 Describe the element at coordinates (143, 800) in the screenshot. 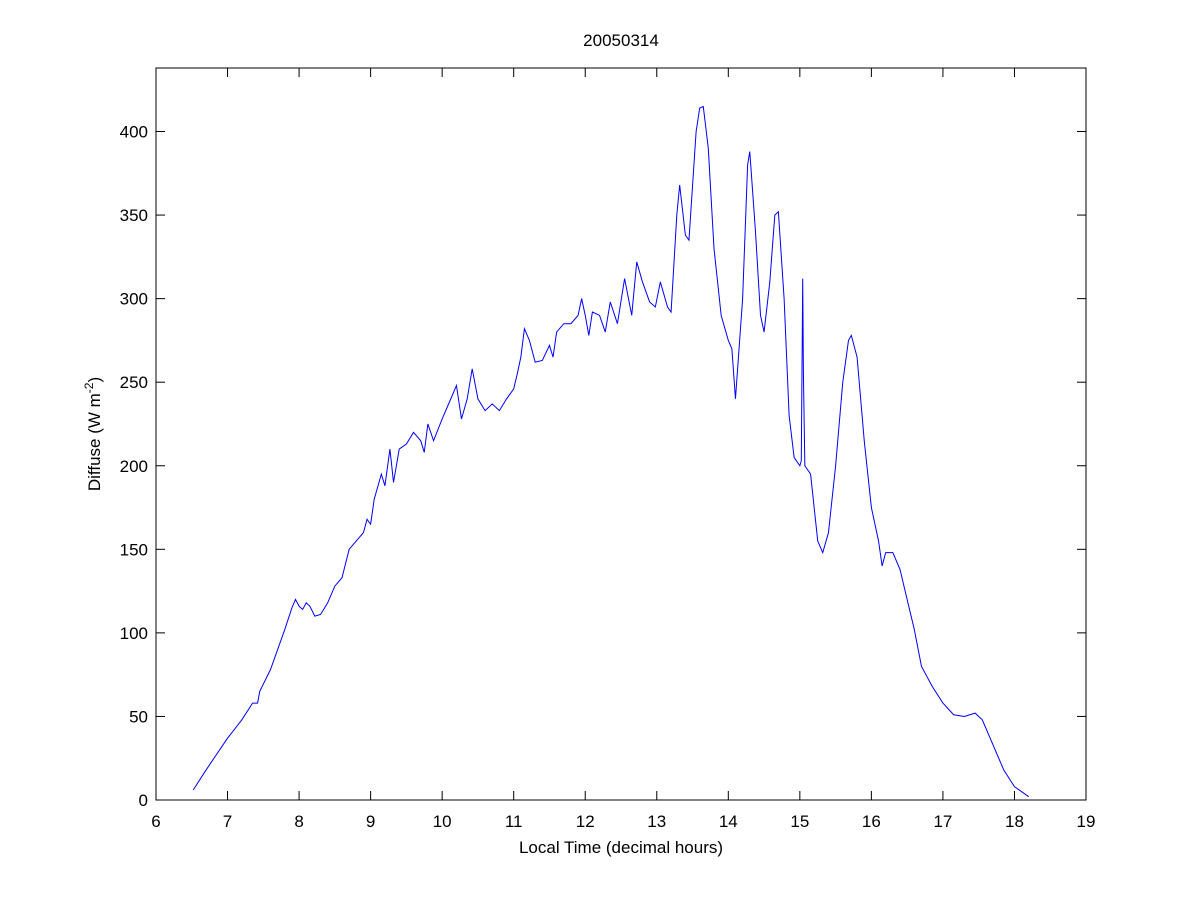

I see `y-tick-label: 0` at that location.